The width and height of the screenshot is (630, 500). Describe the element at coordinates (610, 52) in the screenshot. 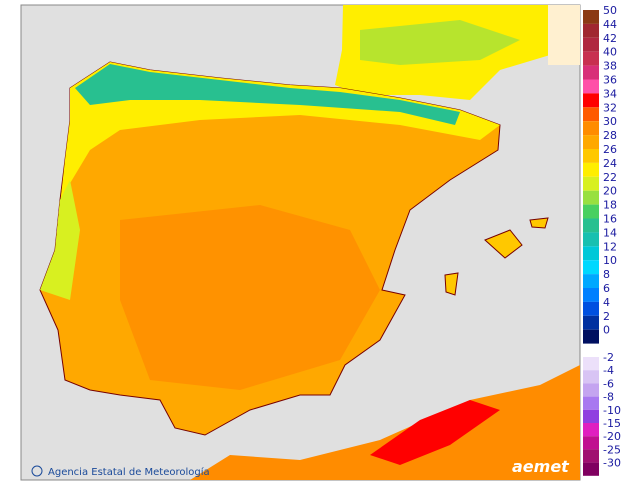

I see `legend-label: 40` at that location.